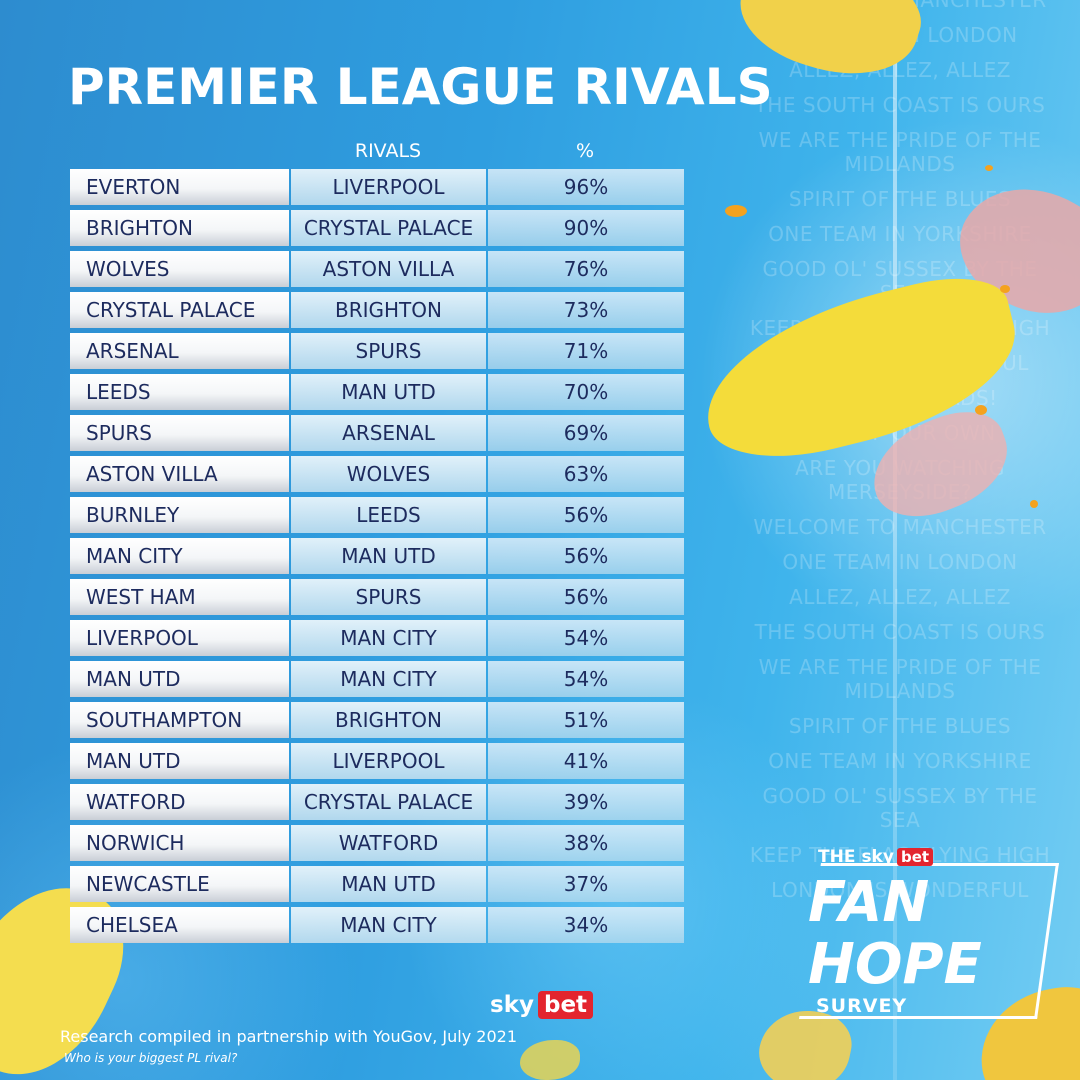 The height and width of the screenshot is (1080, 1080). I want to click on table-header: RIVALS %, so click(377, 154).